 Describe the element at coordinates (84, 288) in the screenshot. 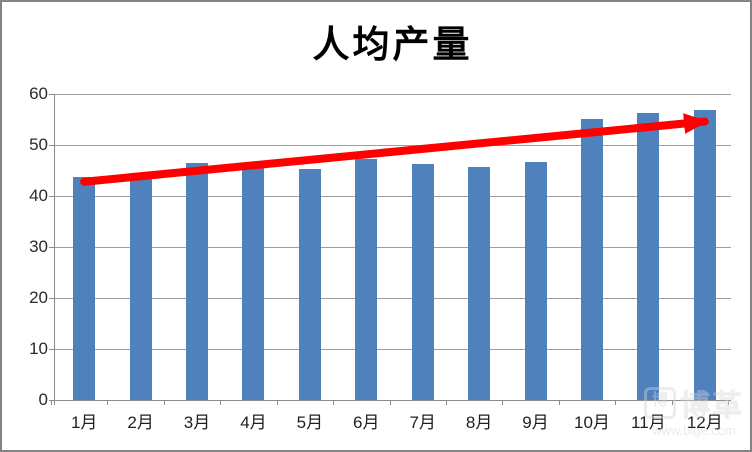

I see `bar-1月` at that location.